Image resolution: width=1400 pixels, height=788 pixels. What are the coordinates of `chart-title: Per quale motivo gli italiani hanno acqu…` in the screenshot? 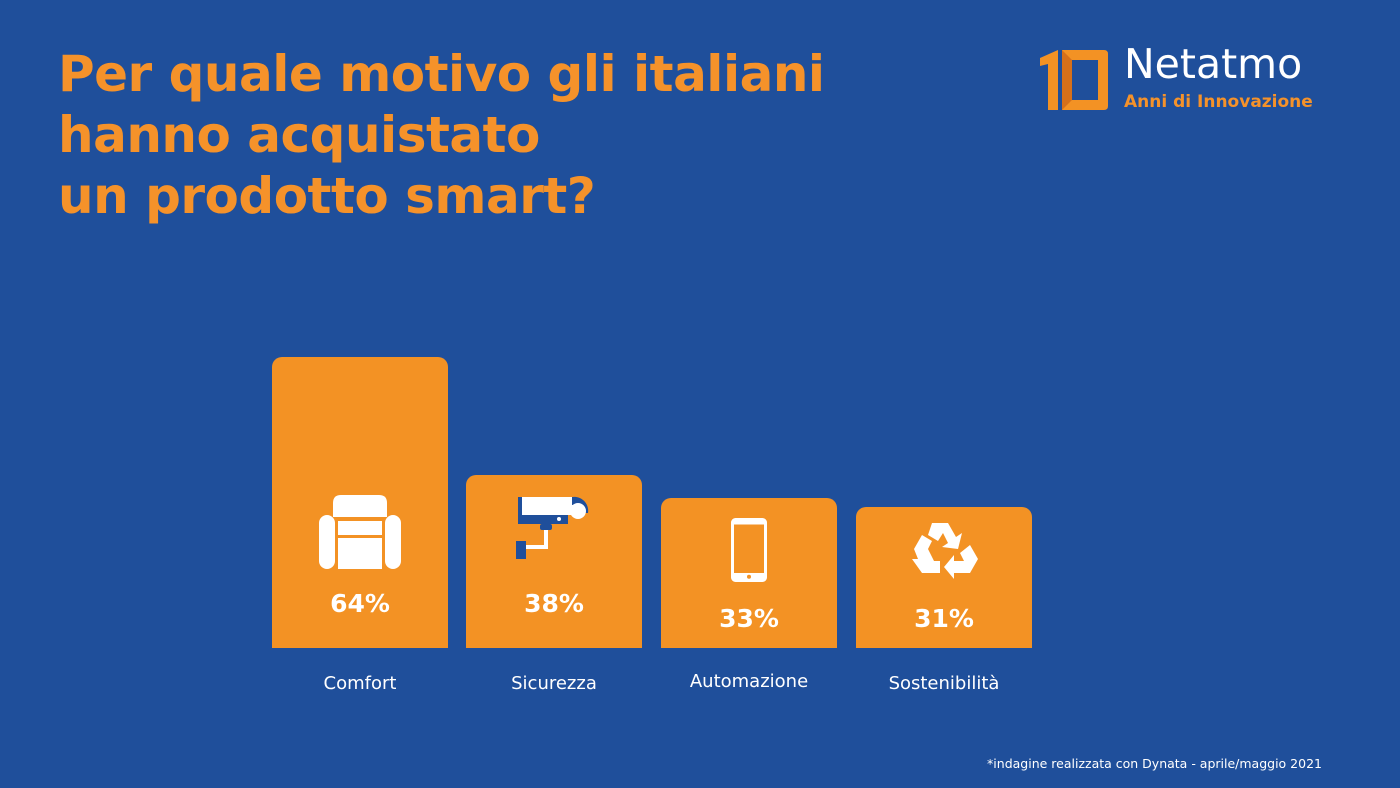 It's located at (441, 135).